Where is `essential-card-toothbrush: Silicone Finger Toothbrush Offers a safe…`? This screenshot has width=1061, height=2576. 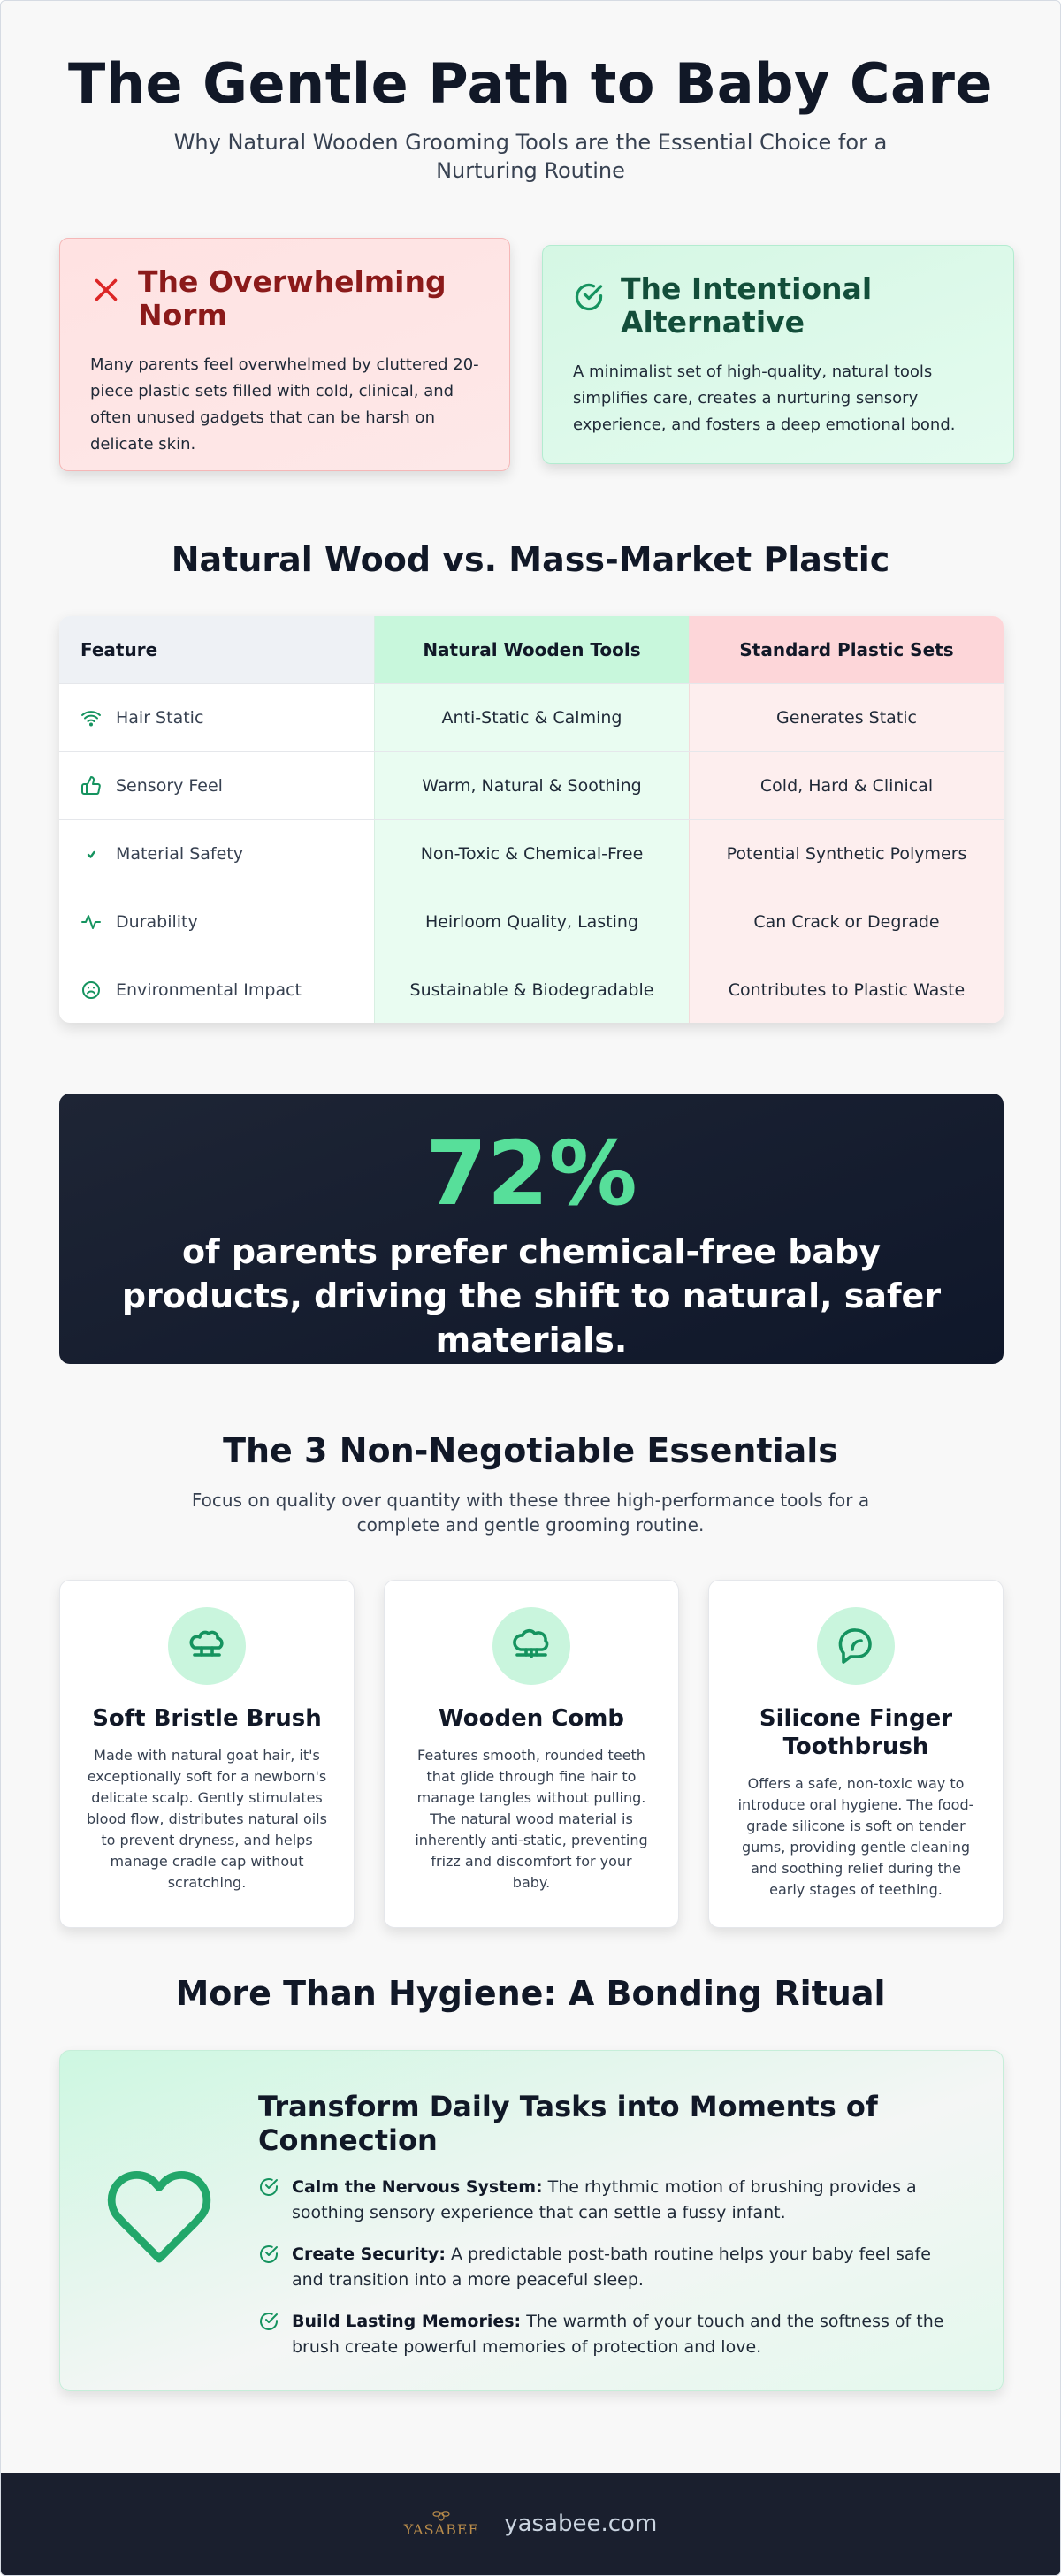 essential-card-toothbrush: Silicone Finger Toothbrush Offers a safe… is located at coordinates (856, 1754).